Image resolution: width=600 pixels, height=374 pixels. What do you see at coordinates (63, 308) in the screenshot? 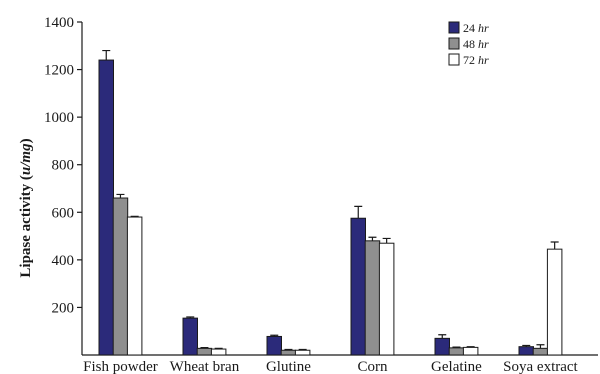
I see `y-tick-label: 200` at bounding box center [63, 308].